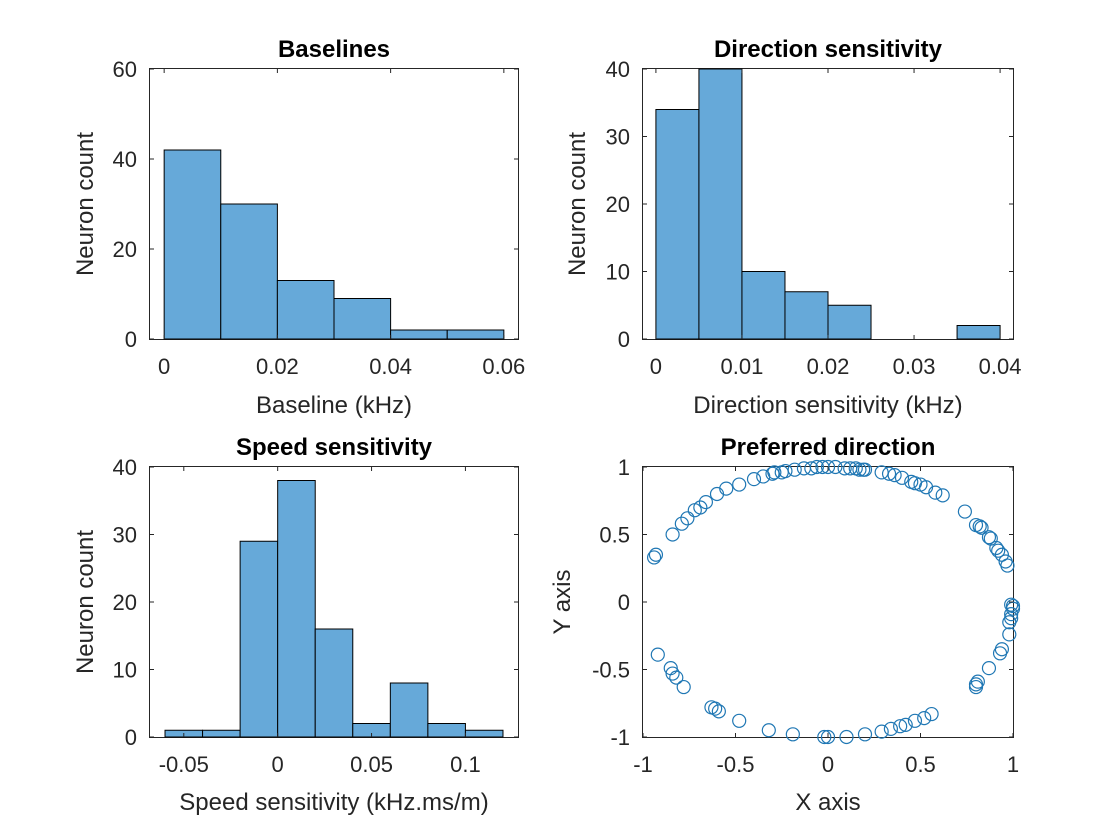 The width and height of the screenshot is (1120, 840). What do you see at coordinates (334, 49) in the screenshot?
I see `chart-title: Baselines` at bounding box center [334, 49].